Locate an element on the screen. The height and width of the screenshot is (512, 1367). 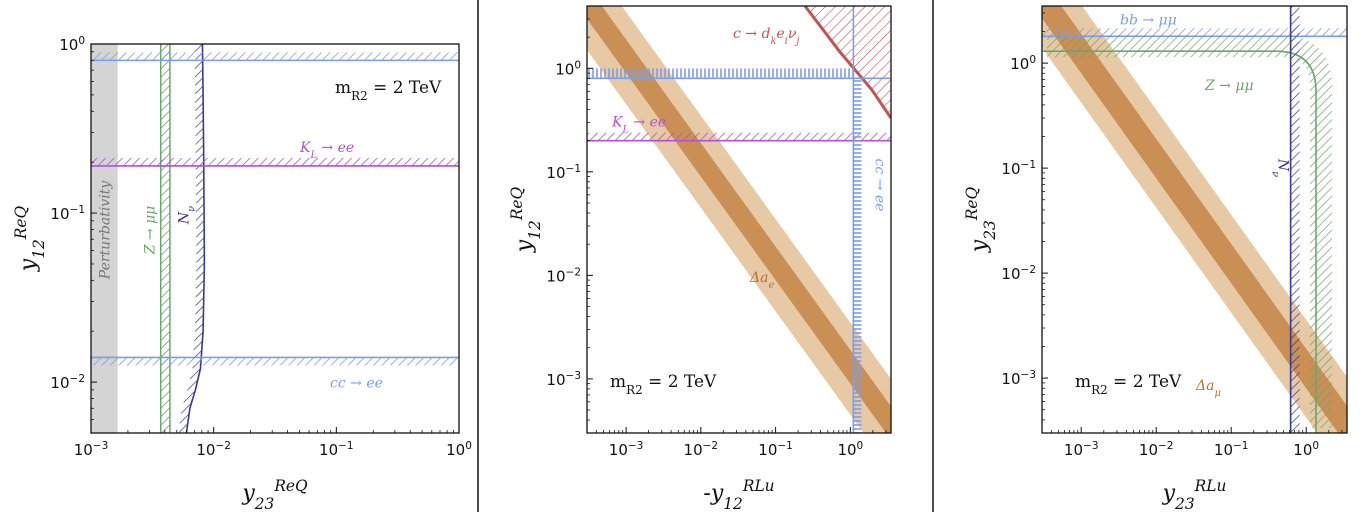
cc-ee-hband is located at coordinates (720, 73).